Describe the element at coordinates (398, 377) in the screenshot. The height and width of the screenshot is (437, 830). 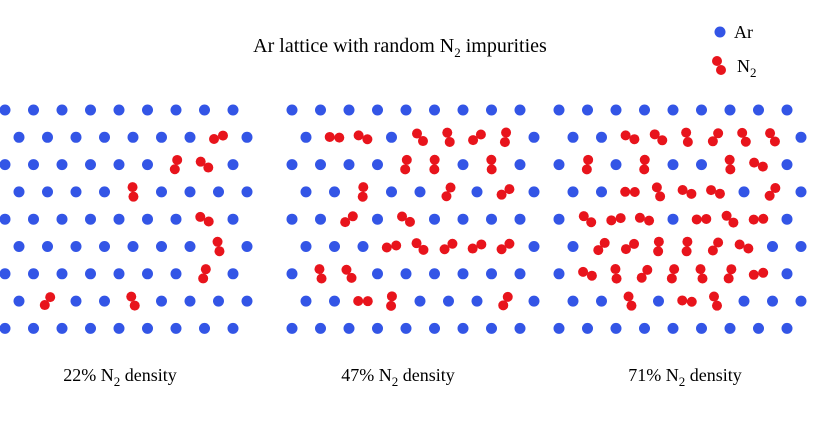
I see `panel-label: 47% N2 density` at that location.